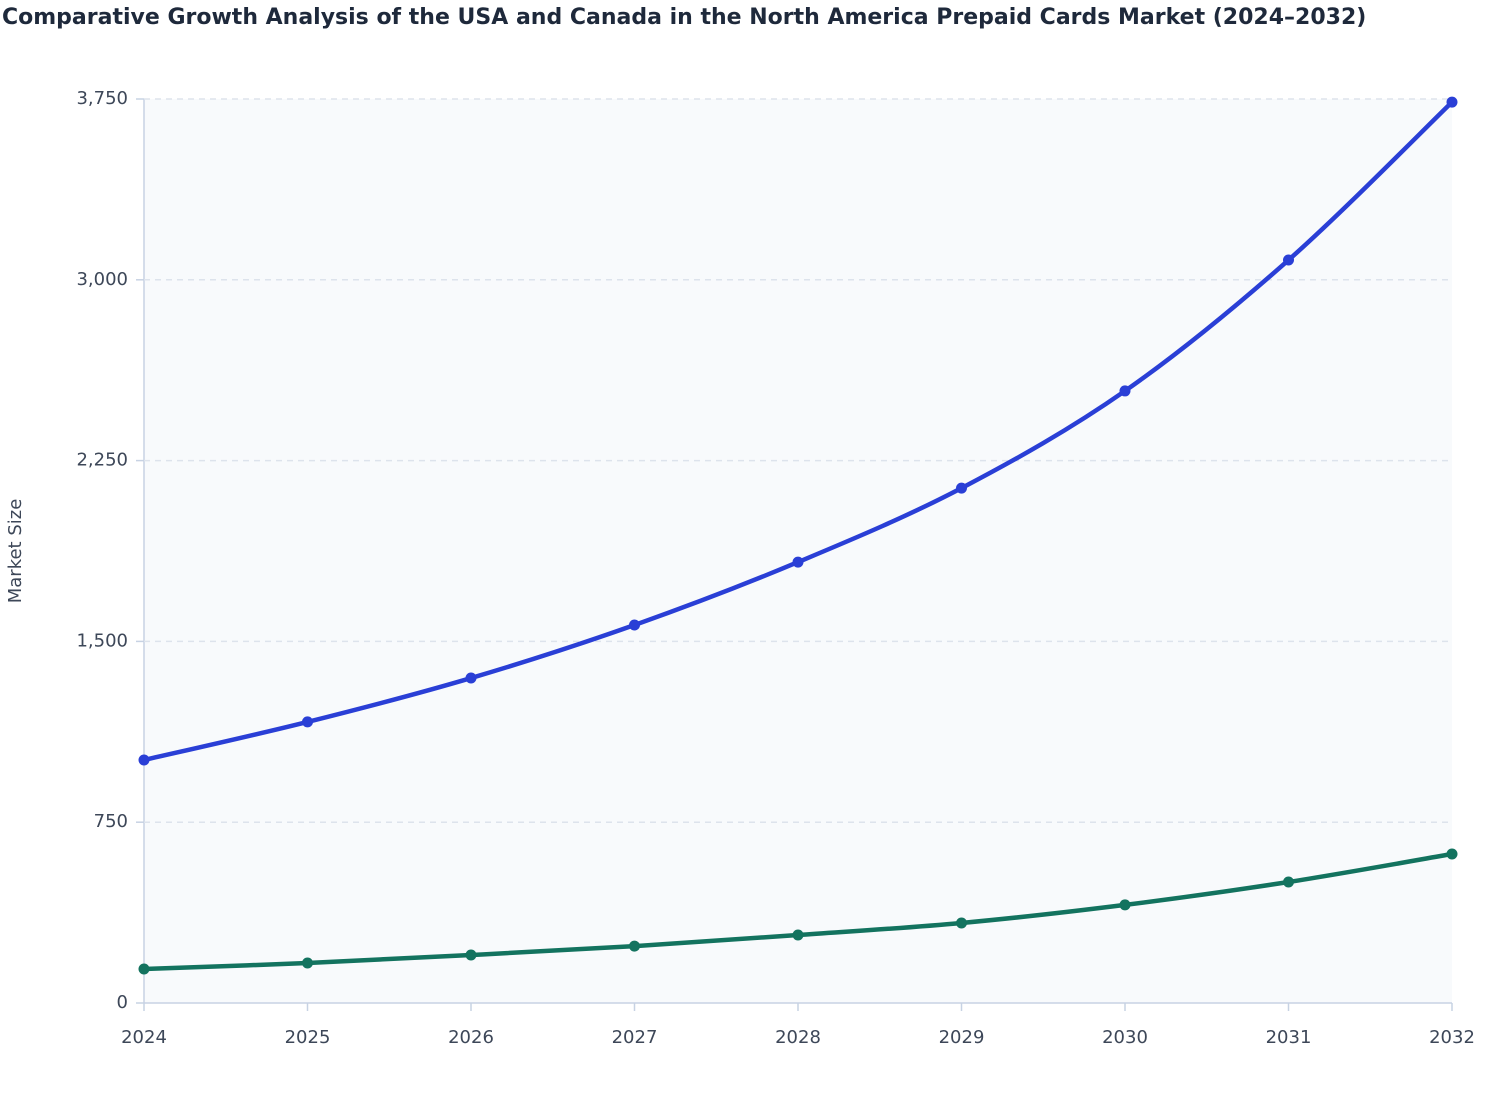  What do you see at coordinates (471, 1037) in the screenshot?
I see `x-tick-label: 2026` at bounding box center [471, 1037].